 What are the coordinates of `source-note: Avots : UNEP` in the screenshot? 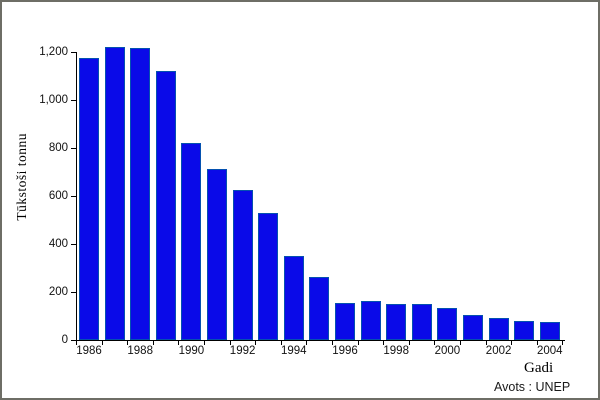 It's located at (532, 387).